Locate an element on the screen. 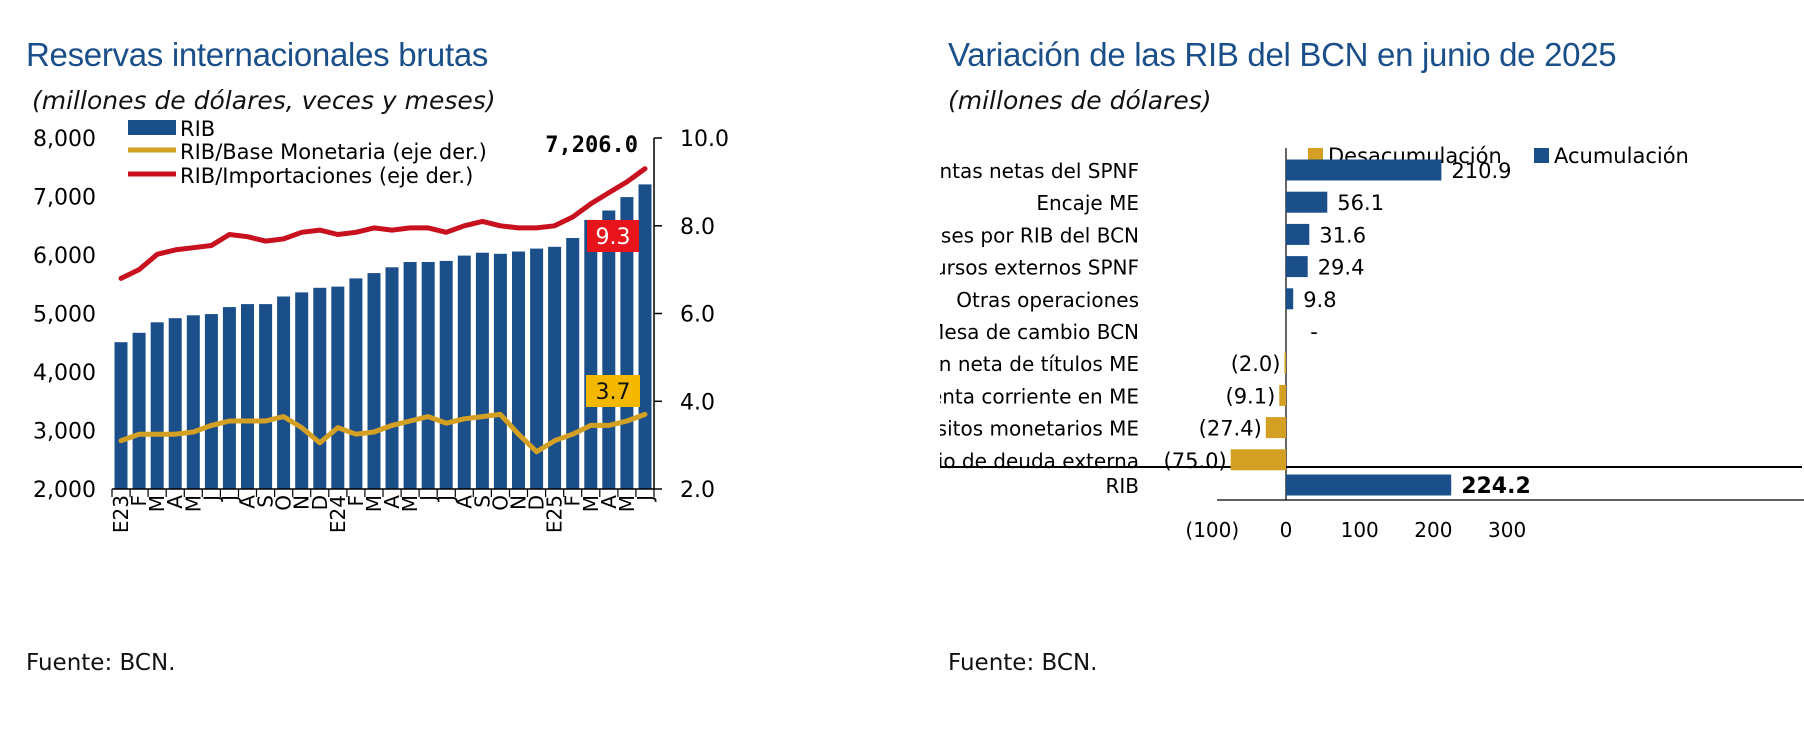 This screenshot has height=738, width=1804. x-tick-label: 0 is located at coordinates (1286, 530).